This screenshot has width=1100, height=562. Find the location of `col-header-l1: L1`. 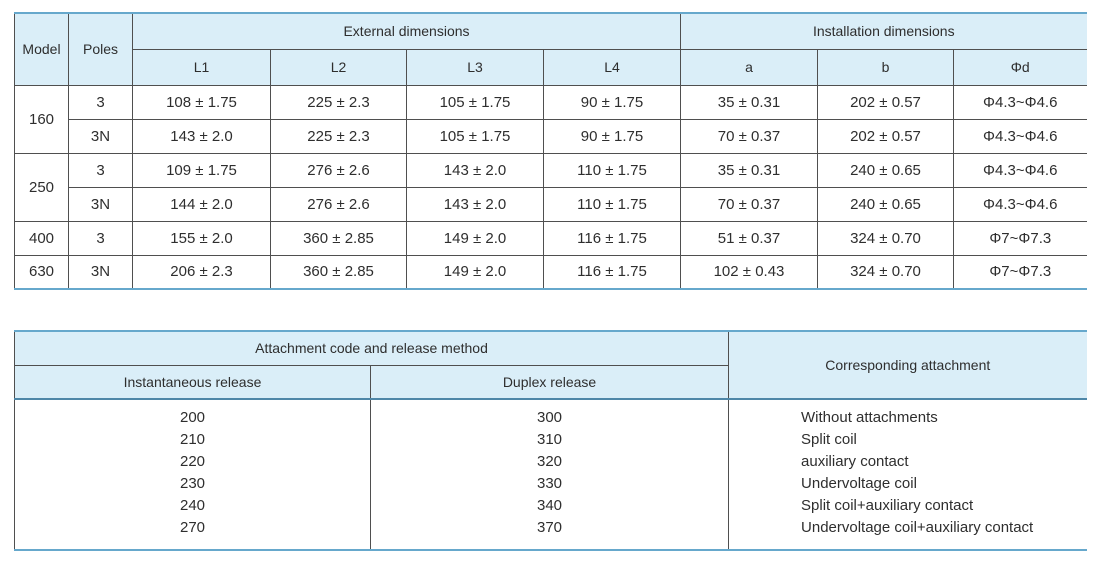

col-header-l1: L1 is located at coordinates (201, 67).